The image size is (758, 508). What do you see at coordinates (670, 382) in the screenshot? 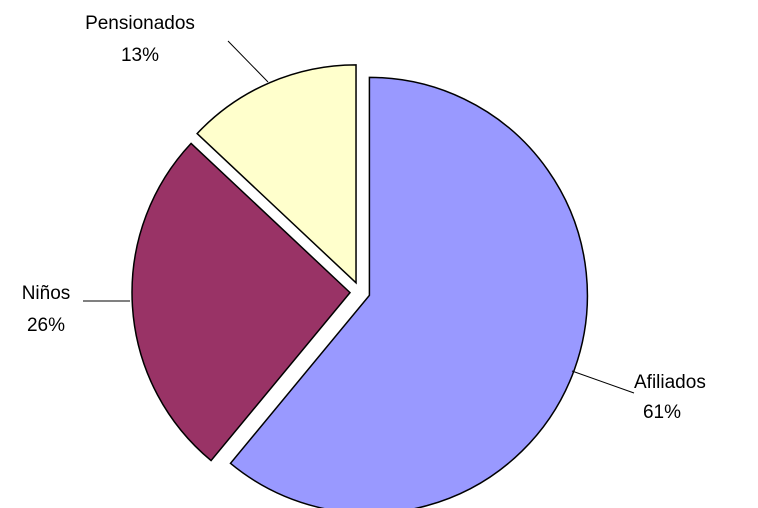
I see `slice-label-afiliados: Afiliados` at bounding box center [670, 382].